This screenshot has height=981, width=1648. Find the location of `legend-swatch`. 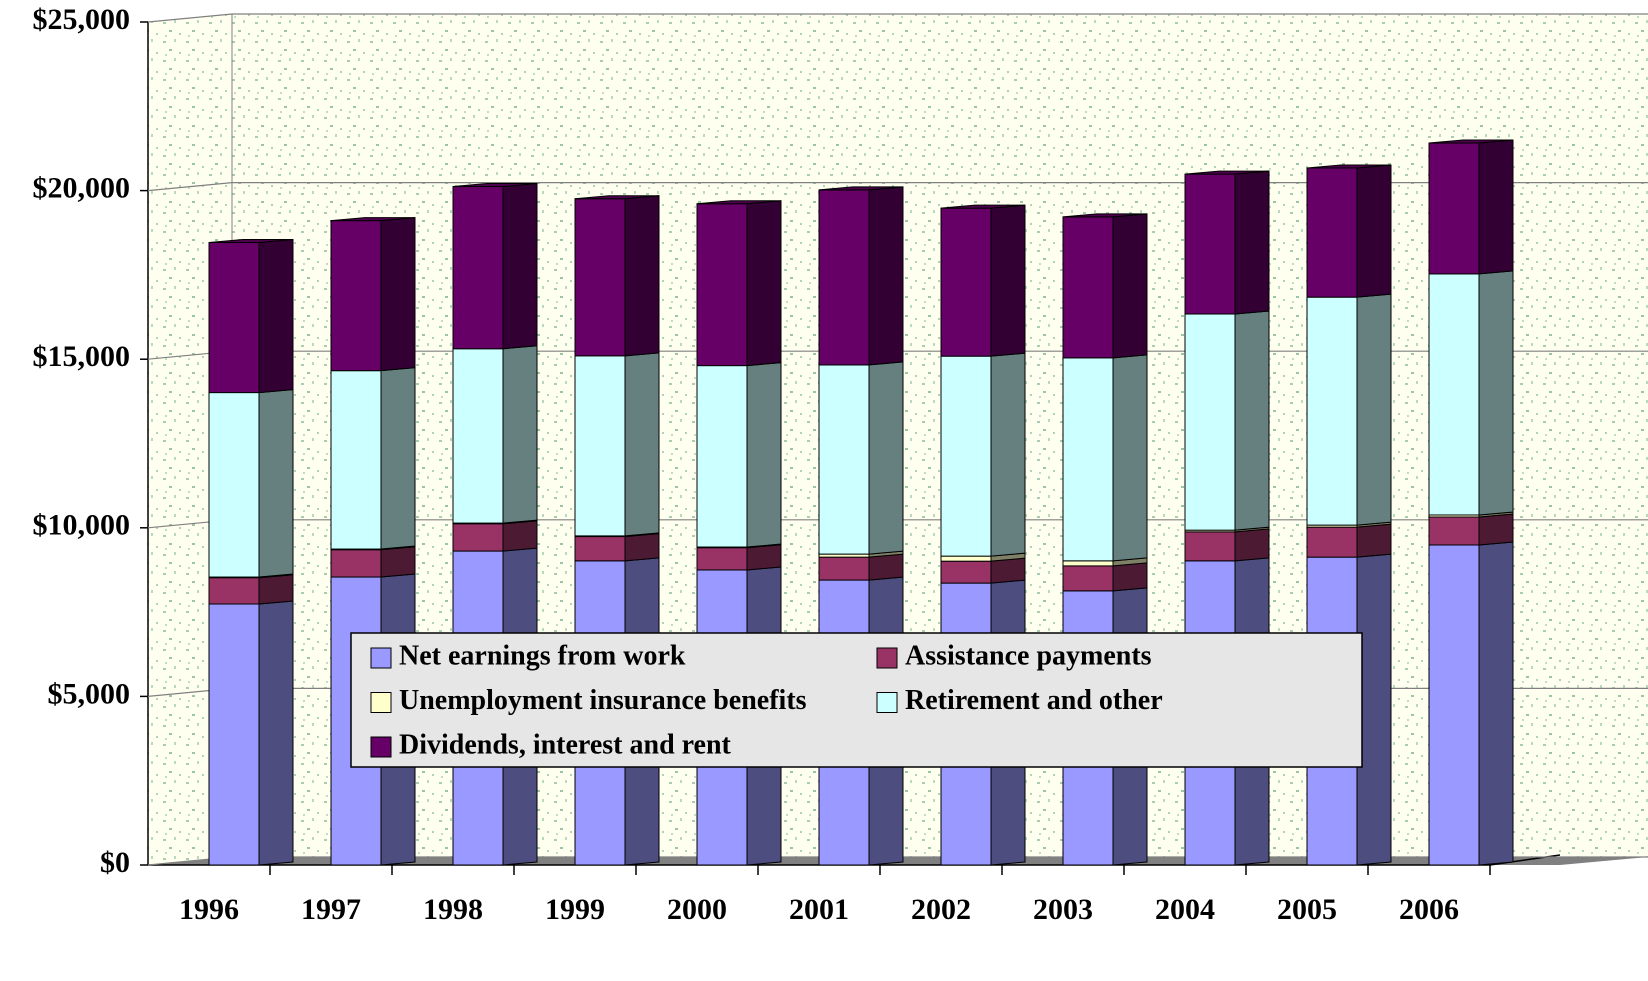

legend-swatch is located at coordinates (381, 658).